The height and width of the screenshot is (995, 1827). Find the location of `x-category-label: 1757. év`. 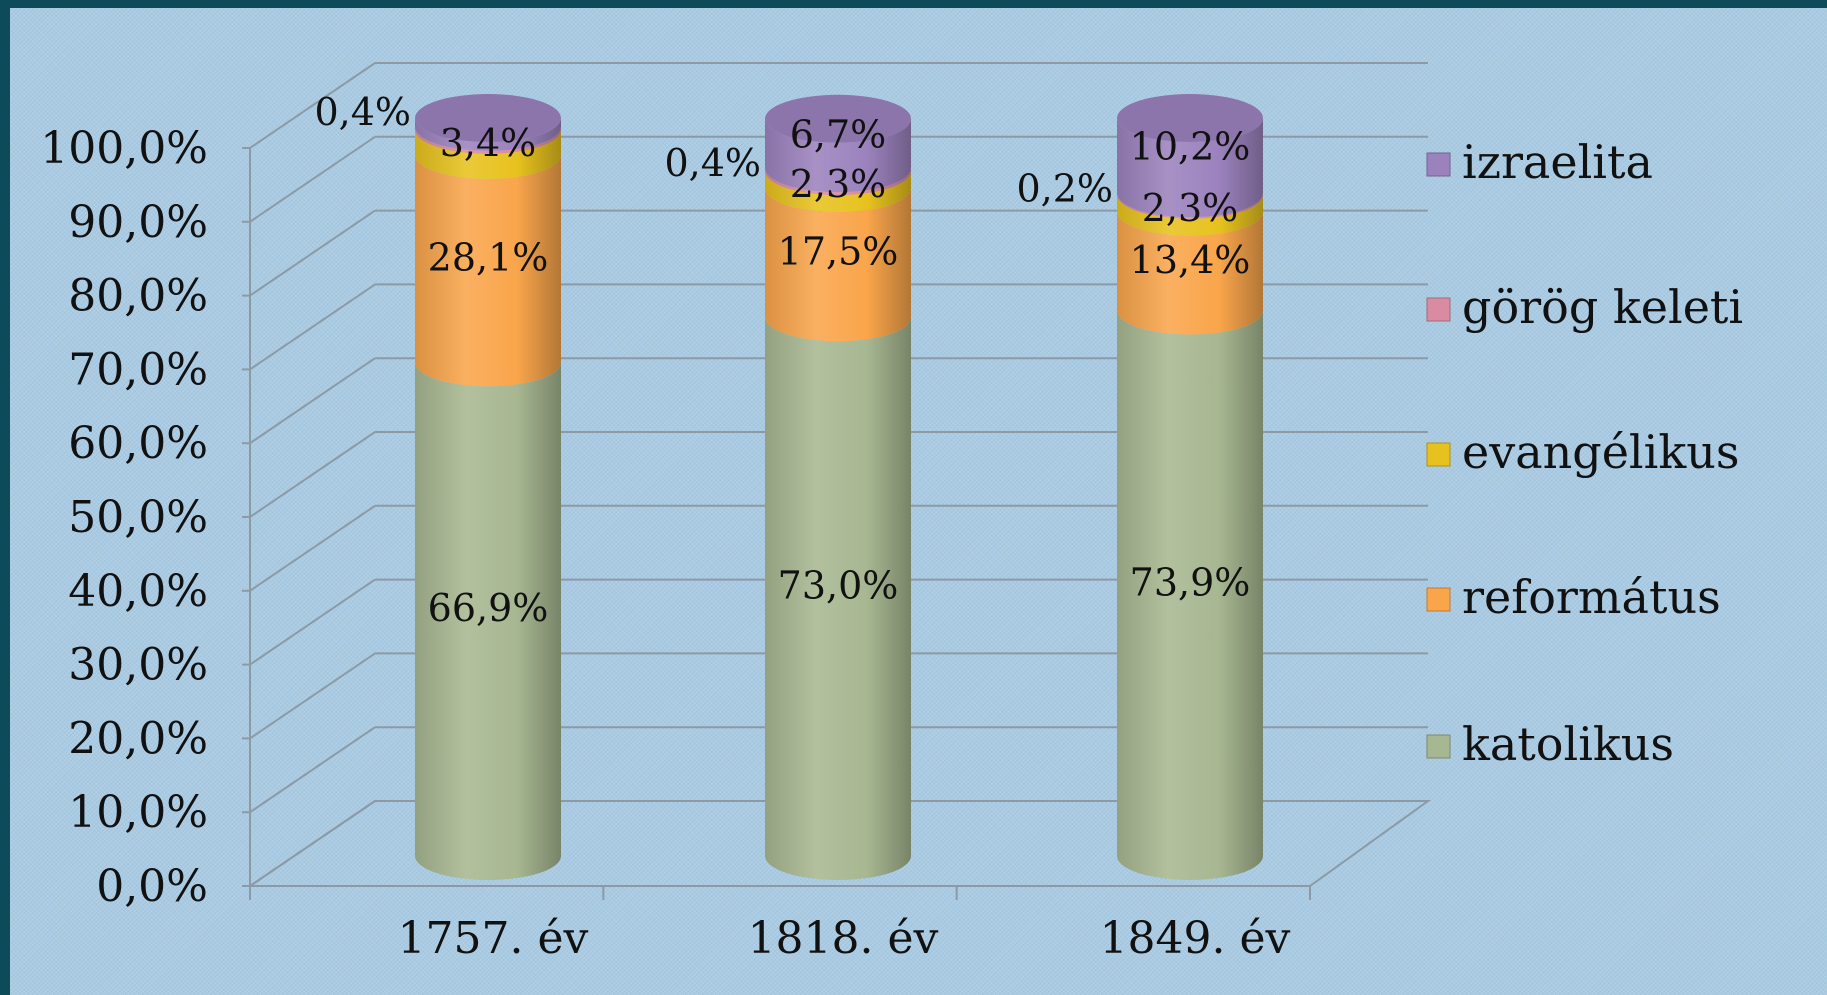

x-category-label: 1757. év is located at coordinates (493, 938).